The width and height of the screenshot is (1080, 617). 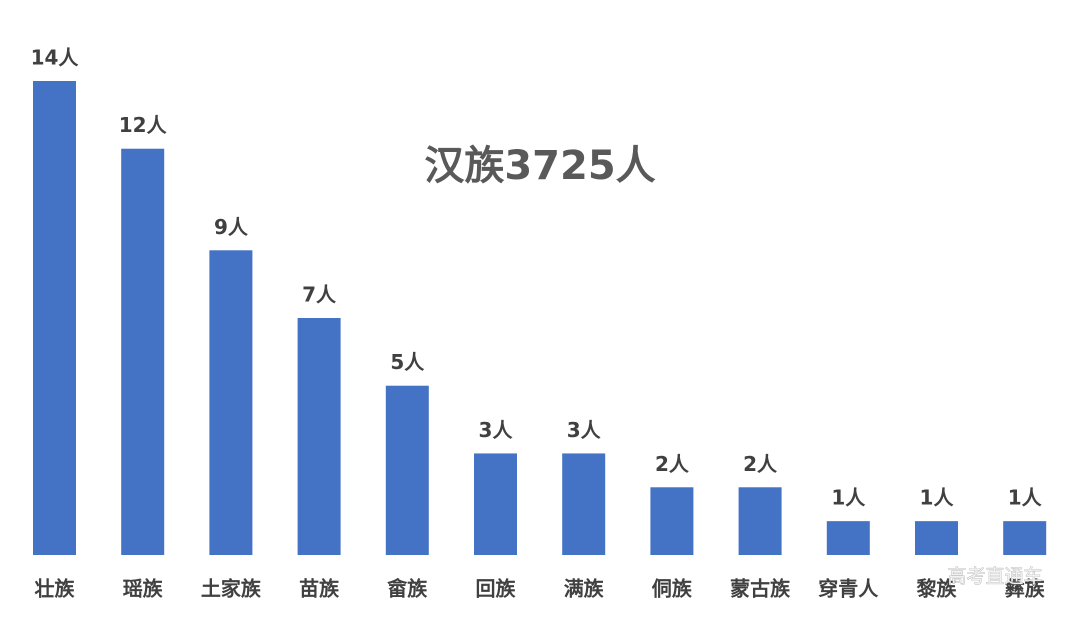 I want to click on x-tick-label: 回族, so click(x=496, y=589).